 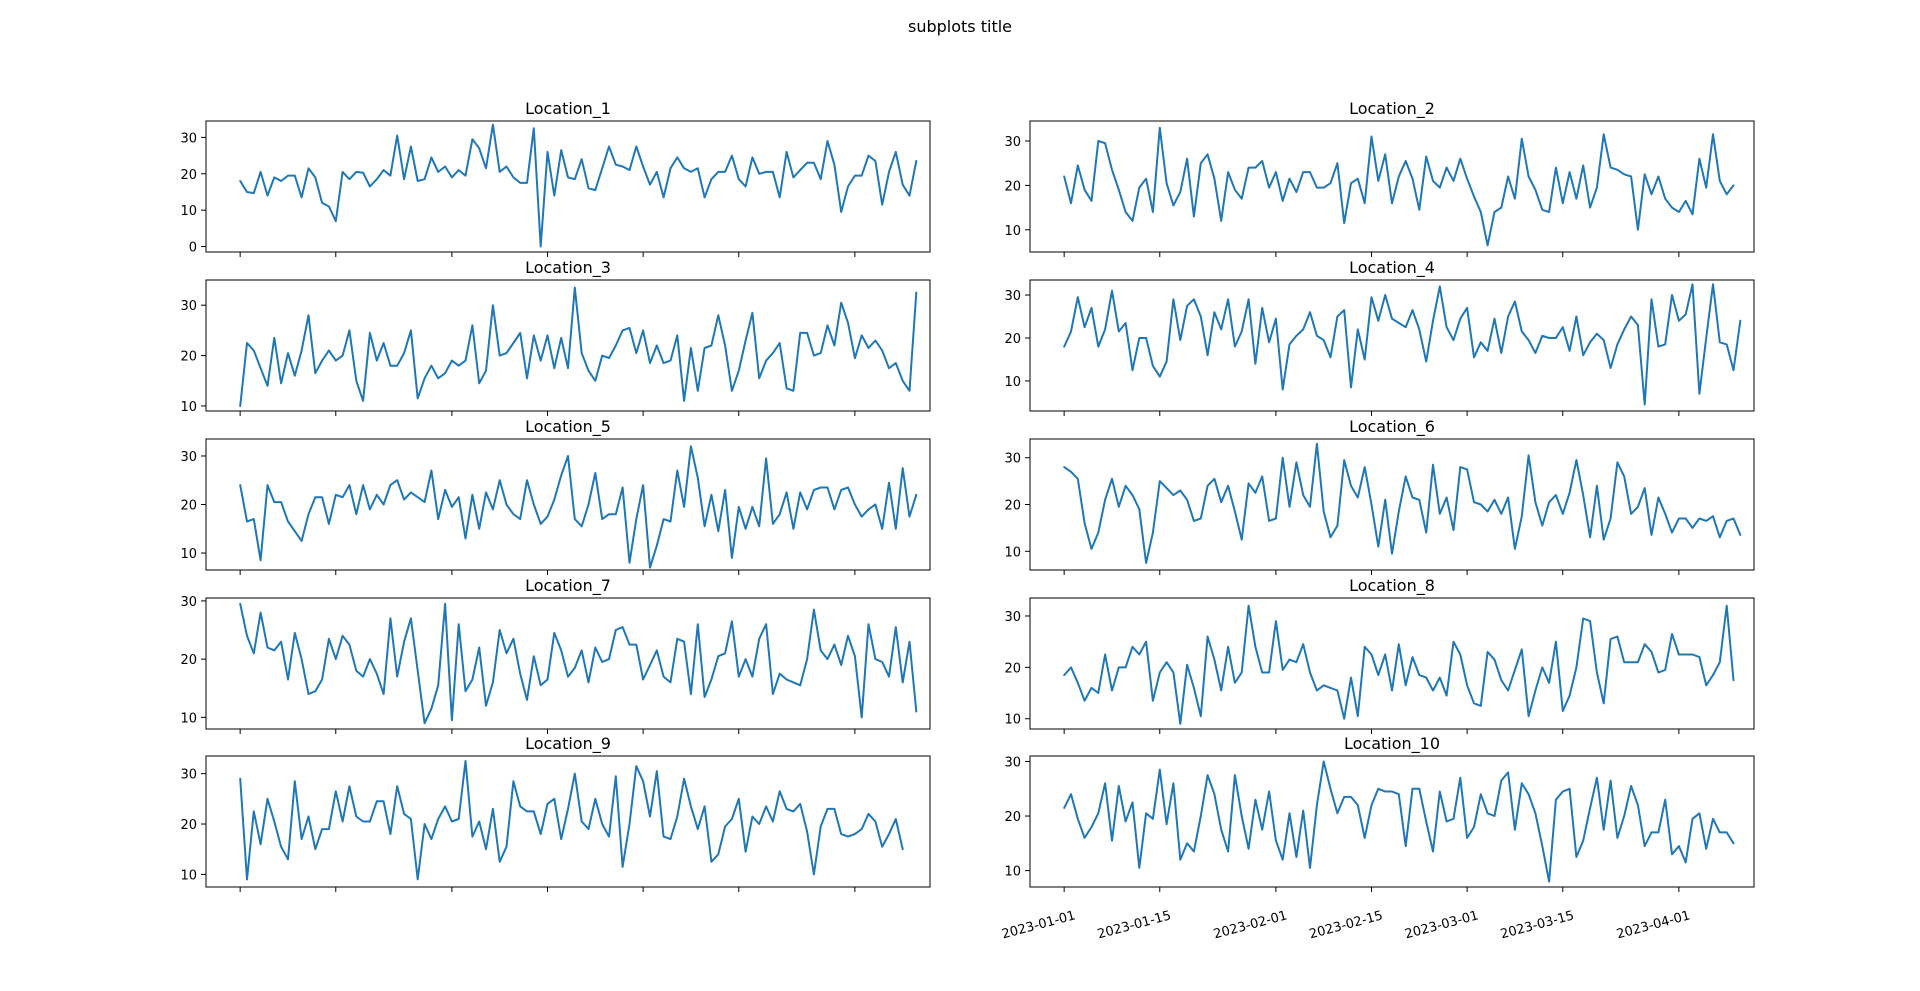 I want to click on x-tick-label: 2023-01-01, so click(x=1038, y=925).